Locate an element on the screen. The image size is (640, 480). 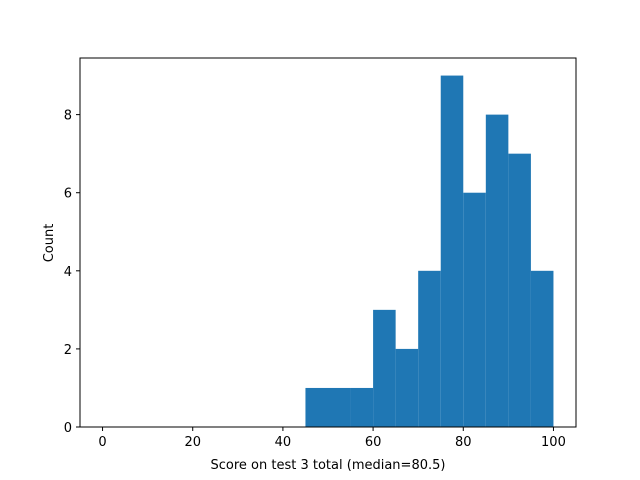
y-tick-label: 4 is located at coordinates (68, 272).